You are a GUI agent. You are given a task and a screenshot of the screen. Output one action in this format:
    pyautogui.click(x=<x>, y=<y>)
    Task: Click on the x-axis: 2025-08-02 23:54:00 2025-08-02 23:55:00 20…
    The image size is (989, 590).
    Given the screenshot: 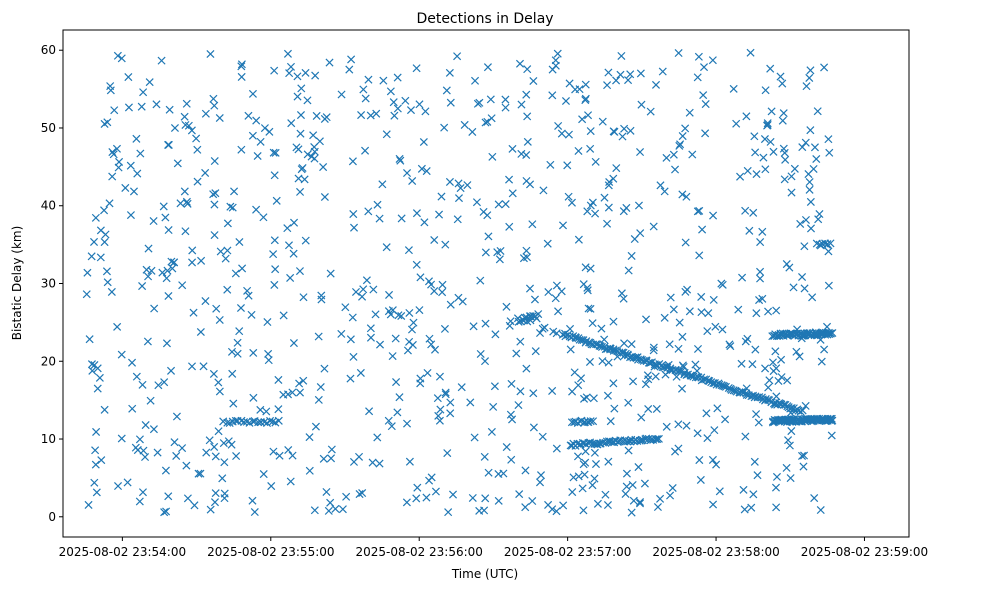 What is the action you would take?
    pyautogui.click(x=493, y=548)
    